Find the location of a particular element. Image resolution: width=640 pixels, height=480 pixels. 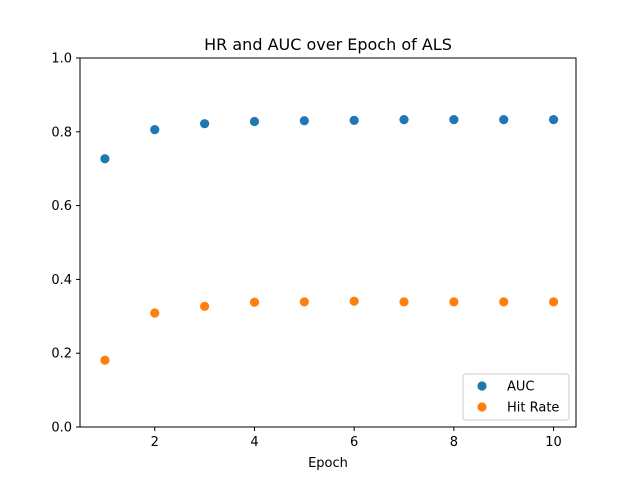

chart-title: HR and AUC over Epoch of ALS is located at coordinates (328, 44).